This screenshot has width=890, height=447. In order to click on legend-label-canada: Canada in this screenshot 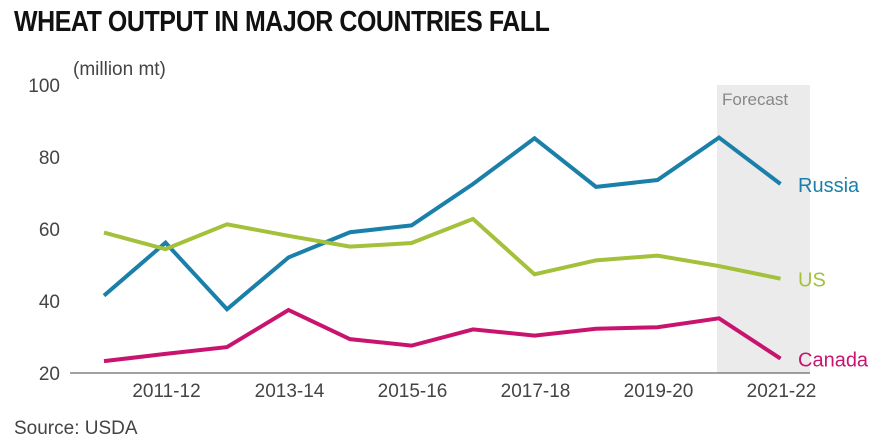, I will do `click(833, 361)`.